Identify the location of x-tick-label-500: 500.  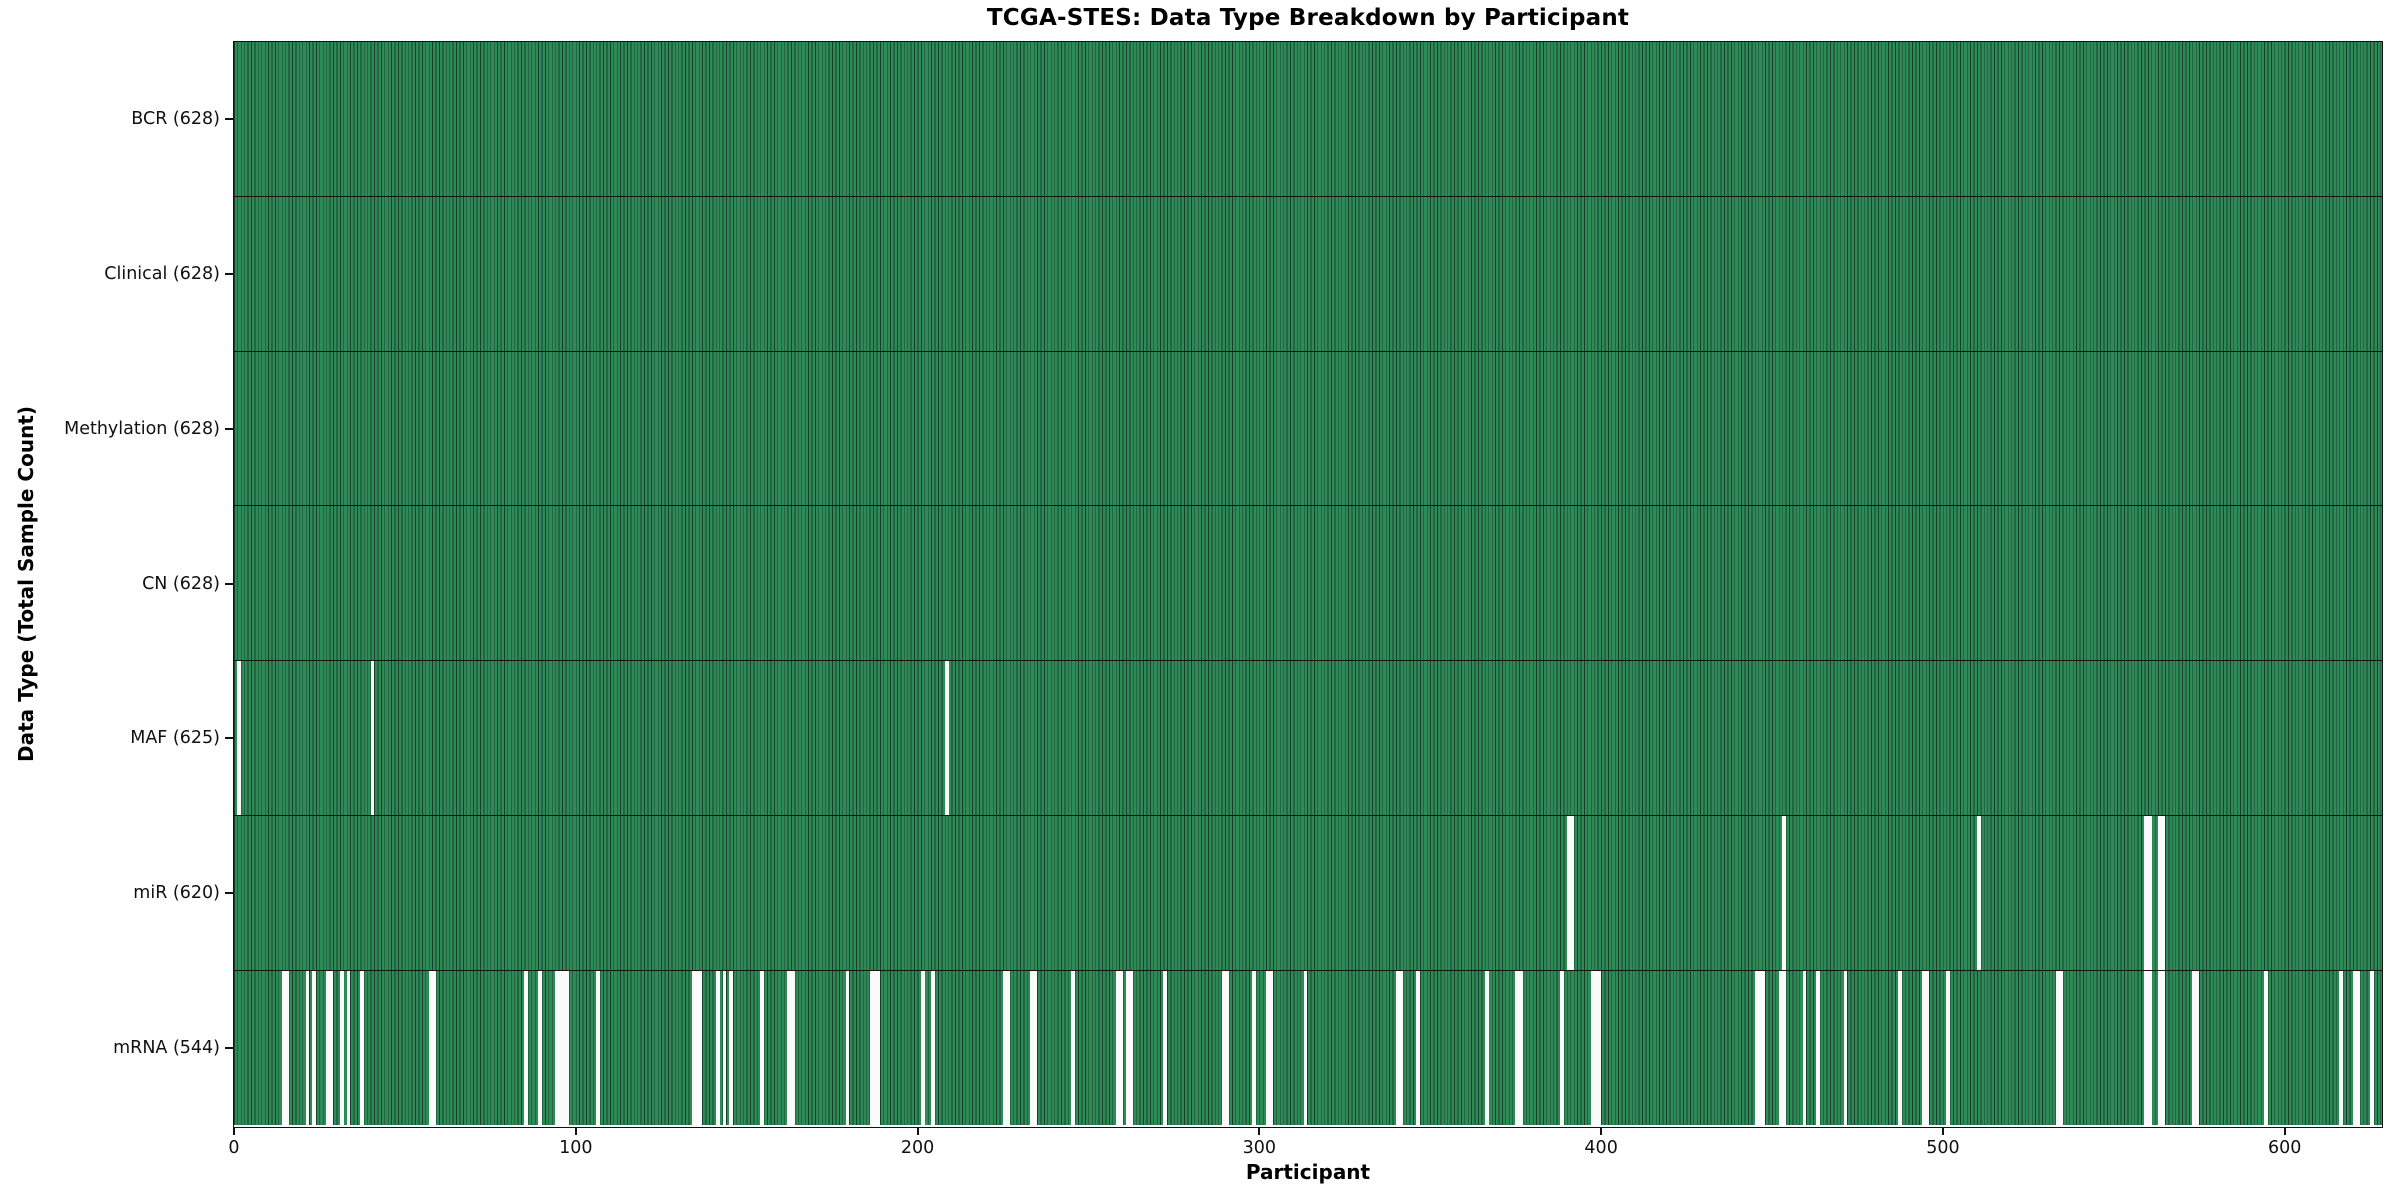
(1943, 1148).